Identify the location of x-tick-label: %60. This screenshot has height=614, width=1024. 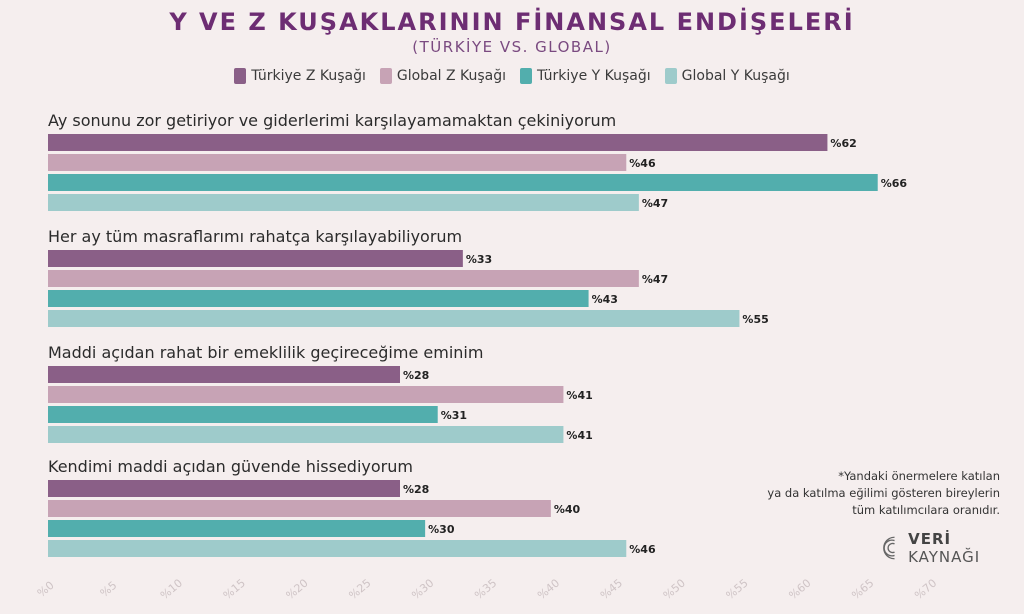
(799, 589).